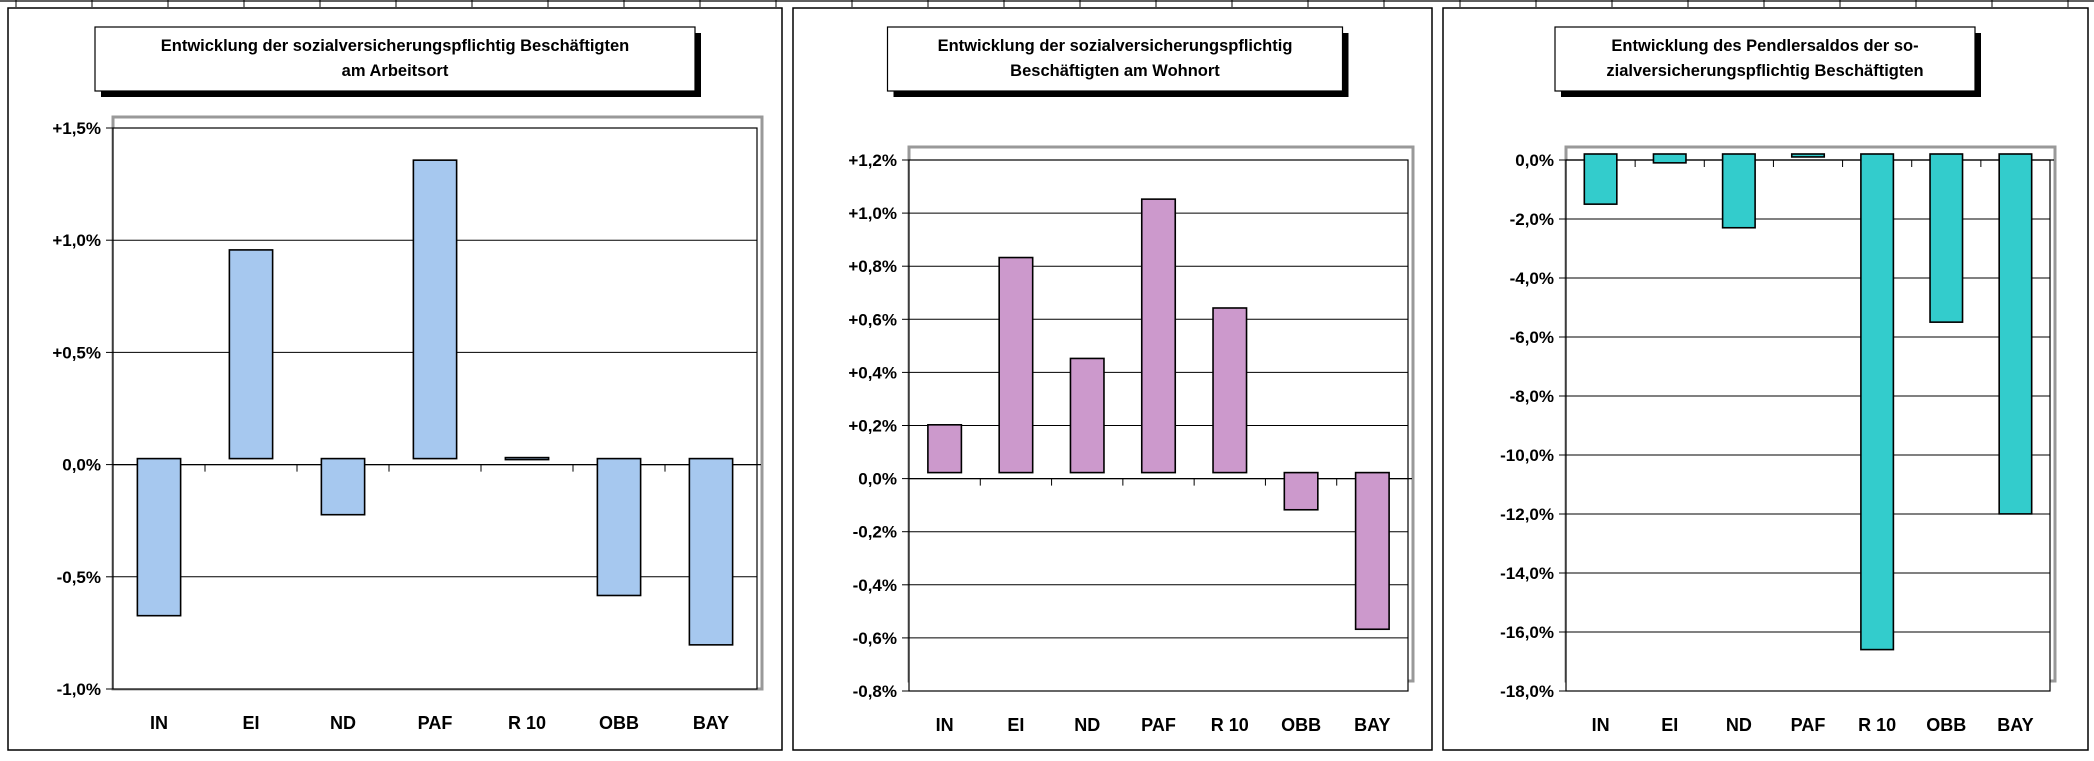  I want to click on chart-title-line: Entwicklung des Pendlersaldos der so-, so click(1764, 46).